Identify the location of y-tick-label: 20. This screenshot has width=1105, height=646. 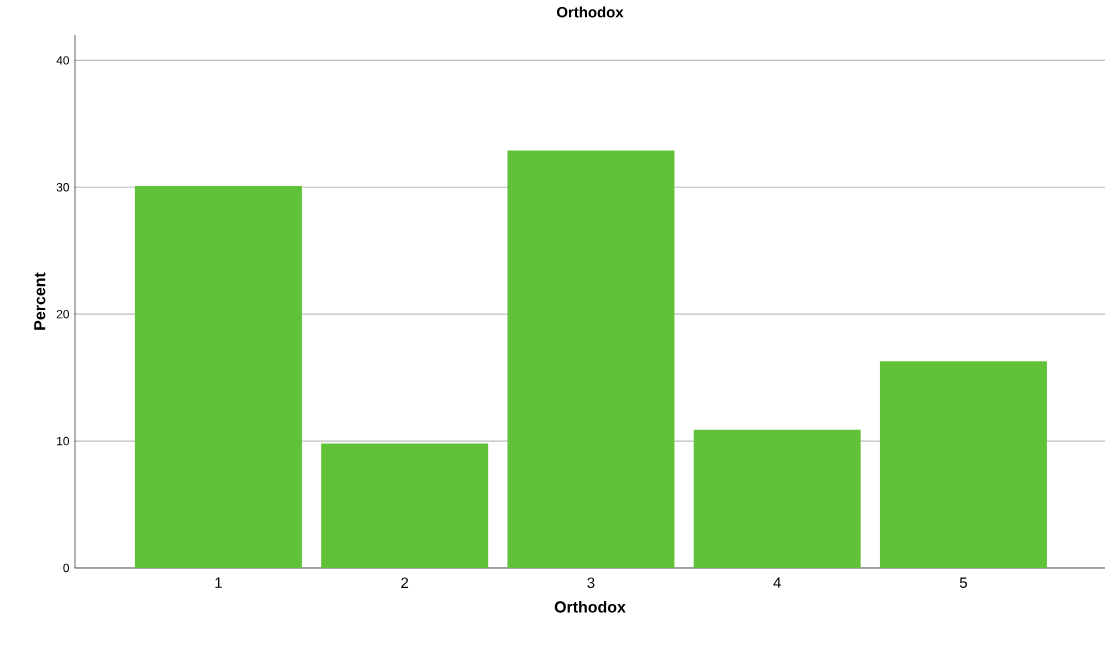
(63, 314).